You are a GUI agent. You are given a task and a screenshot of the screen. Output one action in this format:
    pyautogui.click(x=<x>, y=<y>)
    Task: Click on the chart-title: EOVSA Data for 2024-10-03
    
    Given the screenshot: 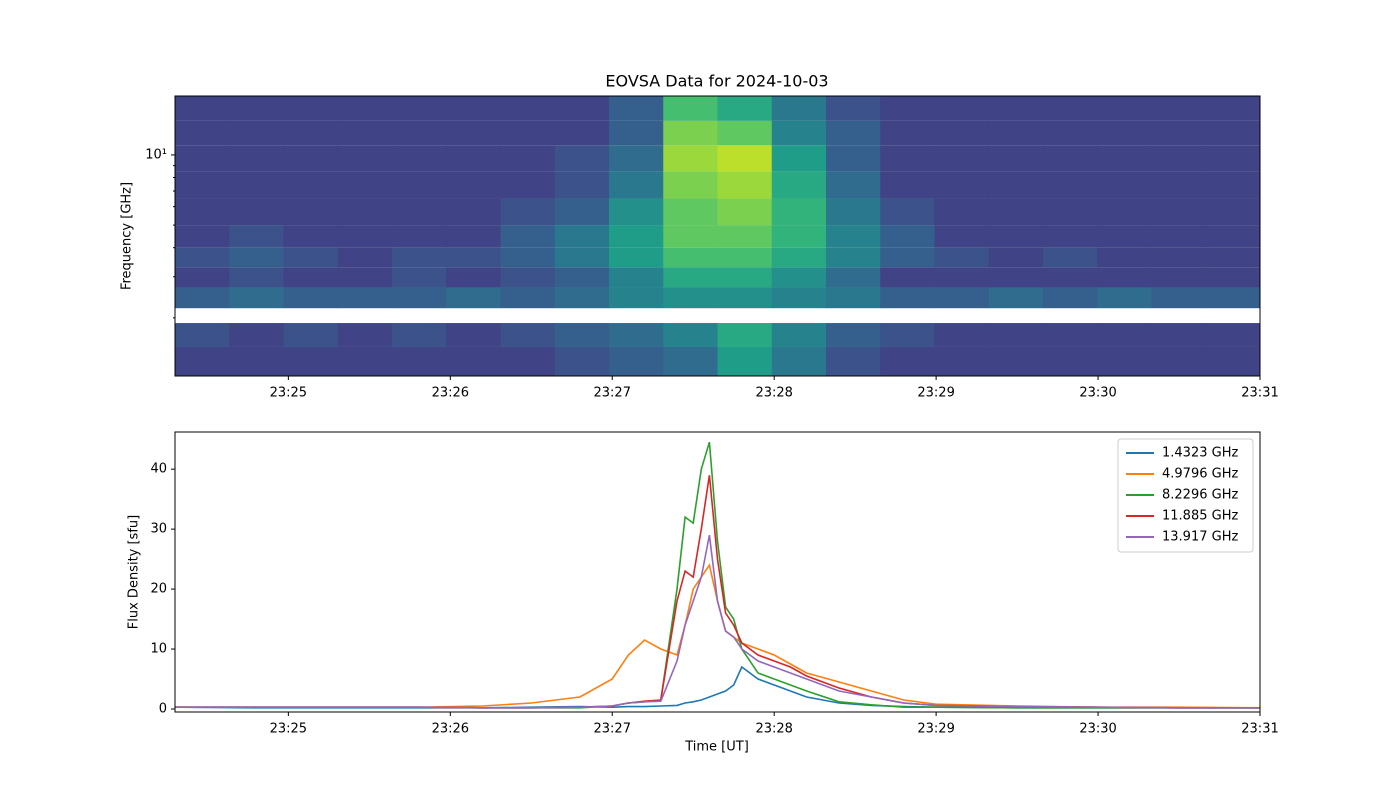 What is the action you would take?
    pyautogui.click(x=716, y=81)
    